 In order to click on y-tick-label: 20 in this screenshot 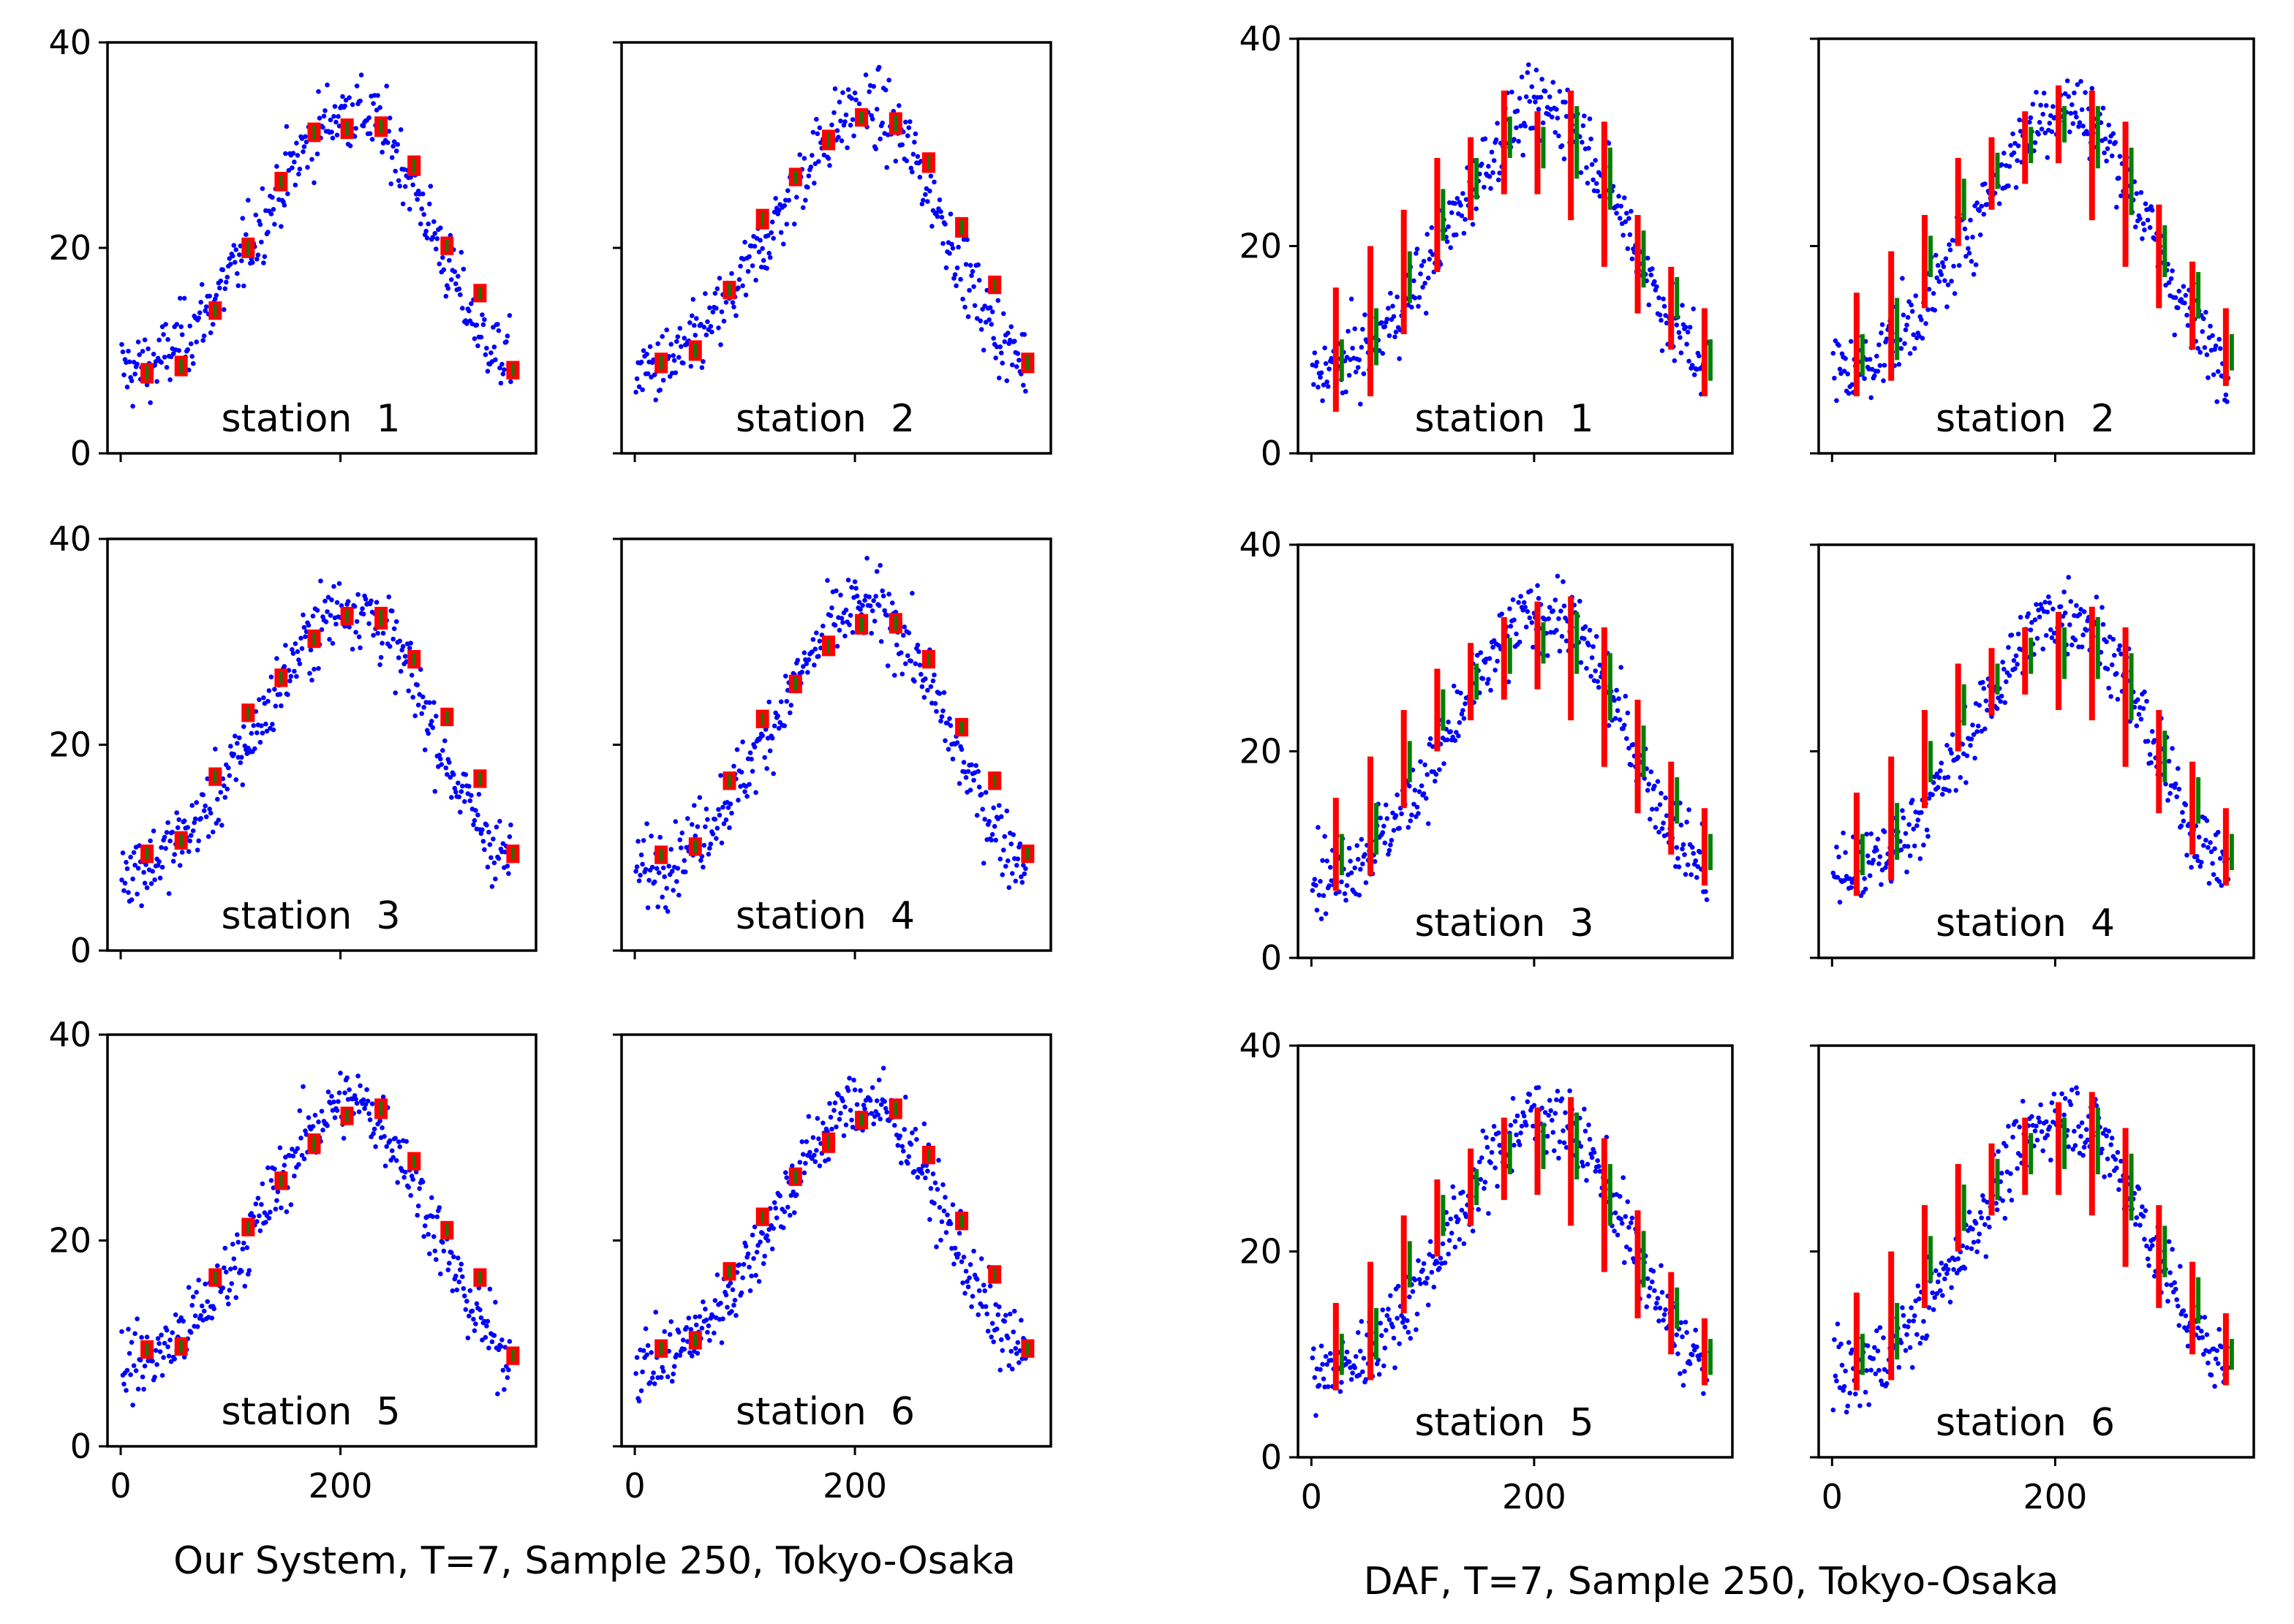, I will do `click(1260, 751)`.